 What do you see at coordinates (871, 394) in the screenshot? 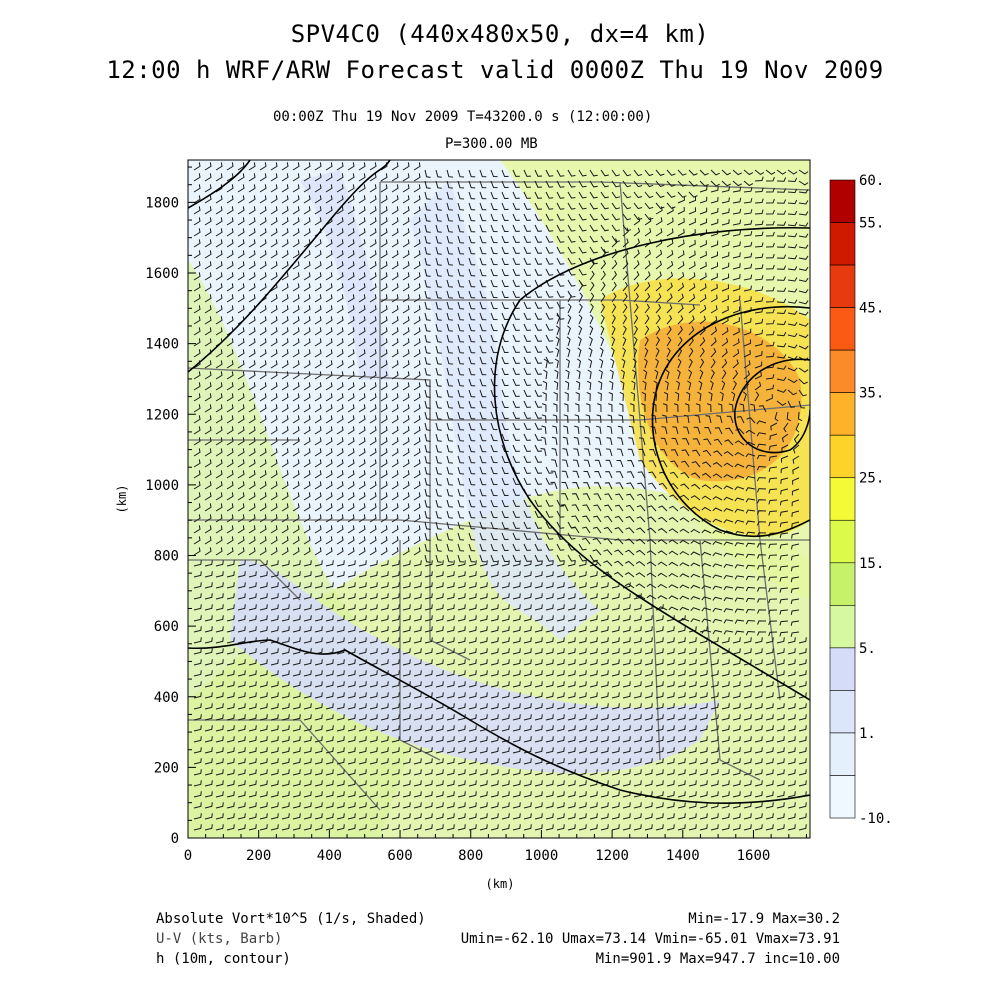
I see `colorbar-label: 35.` at bounding box center [871, 394].